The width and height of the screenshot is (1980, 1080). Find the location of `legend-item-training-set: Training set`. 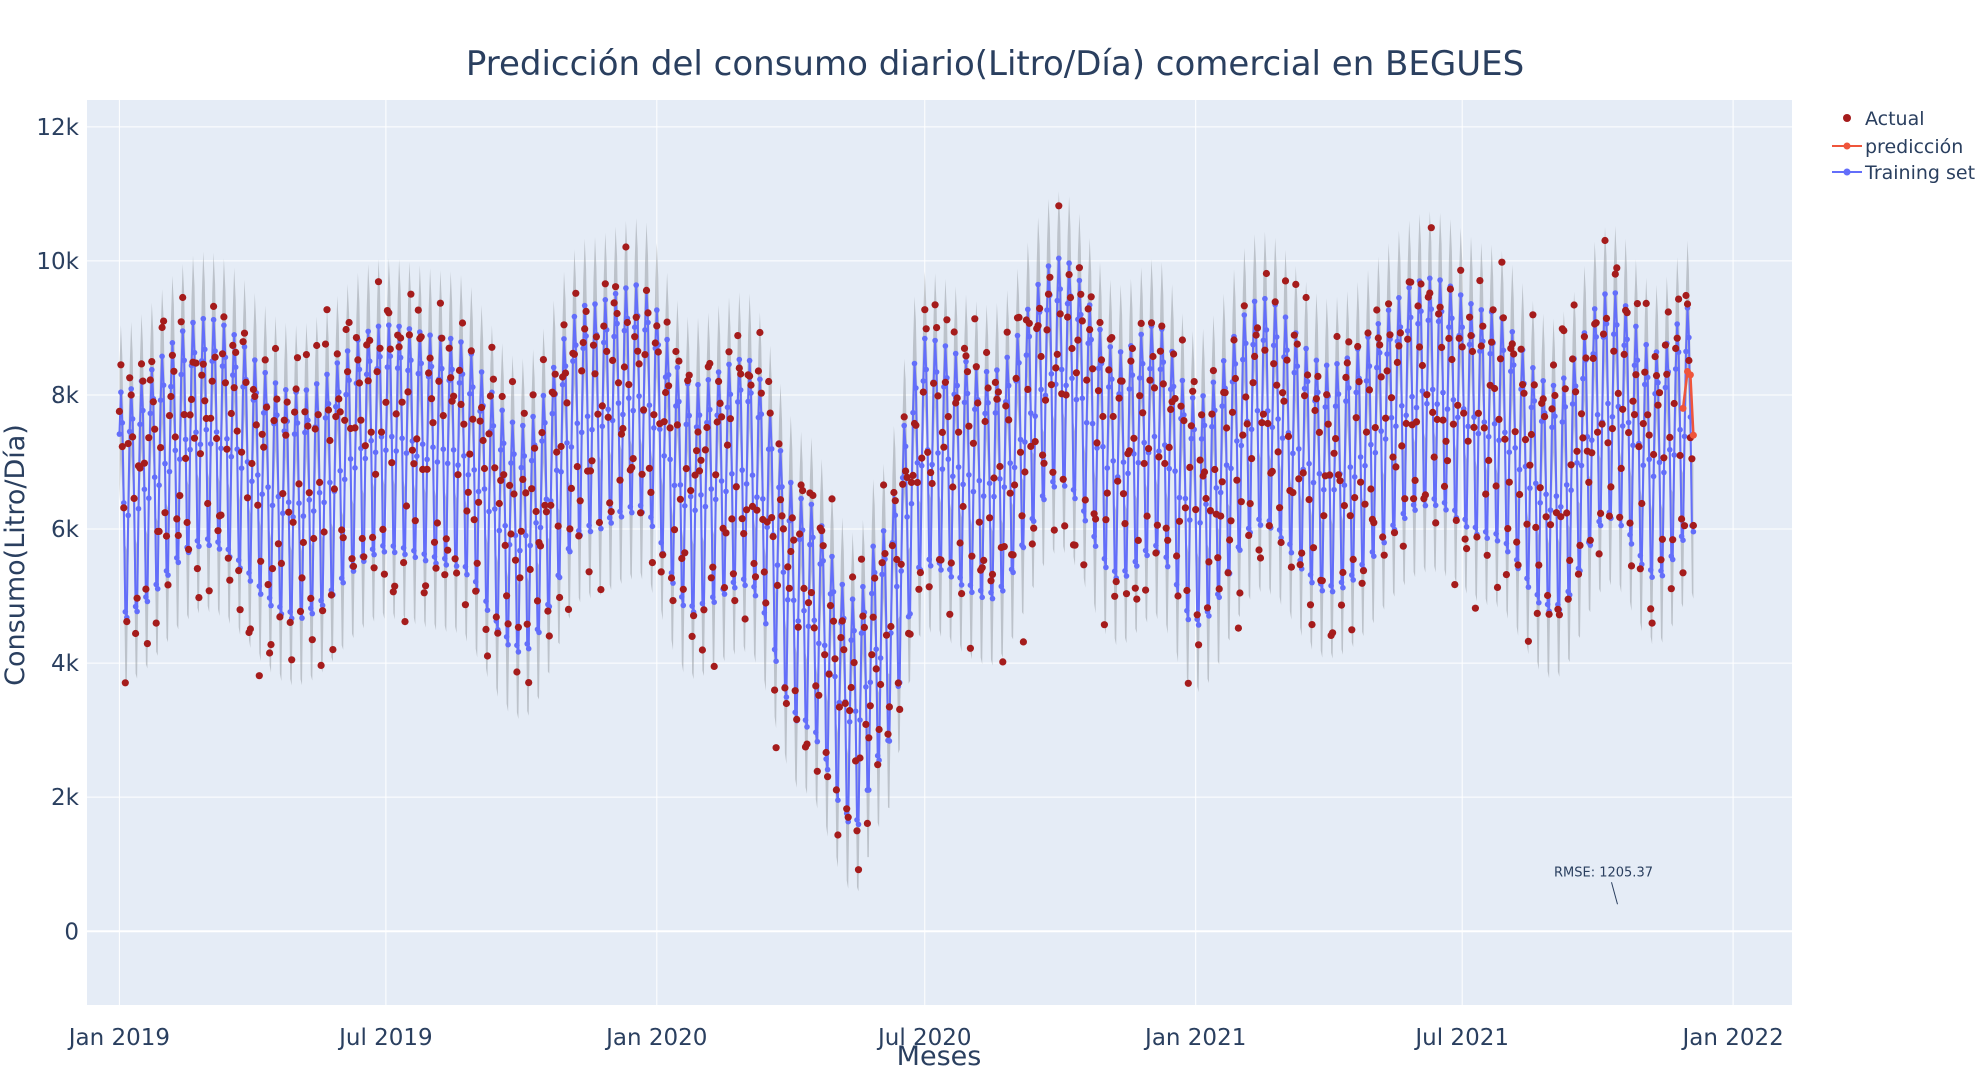

legend-item-training-set: Training set is located at coordinates (1903, 173).